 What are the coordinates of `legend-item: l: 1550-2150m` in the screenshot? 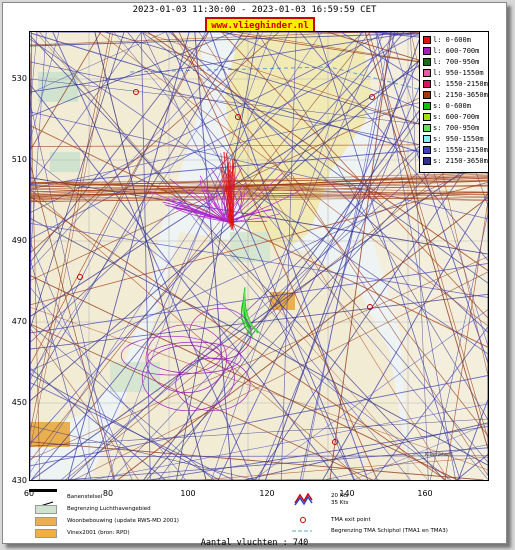 It's located at (455, 84).